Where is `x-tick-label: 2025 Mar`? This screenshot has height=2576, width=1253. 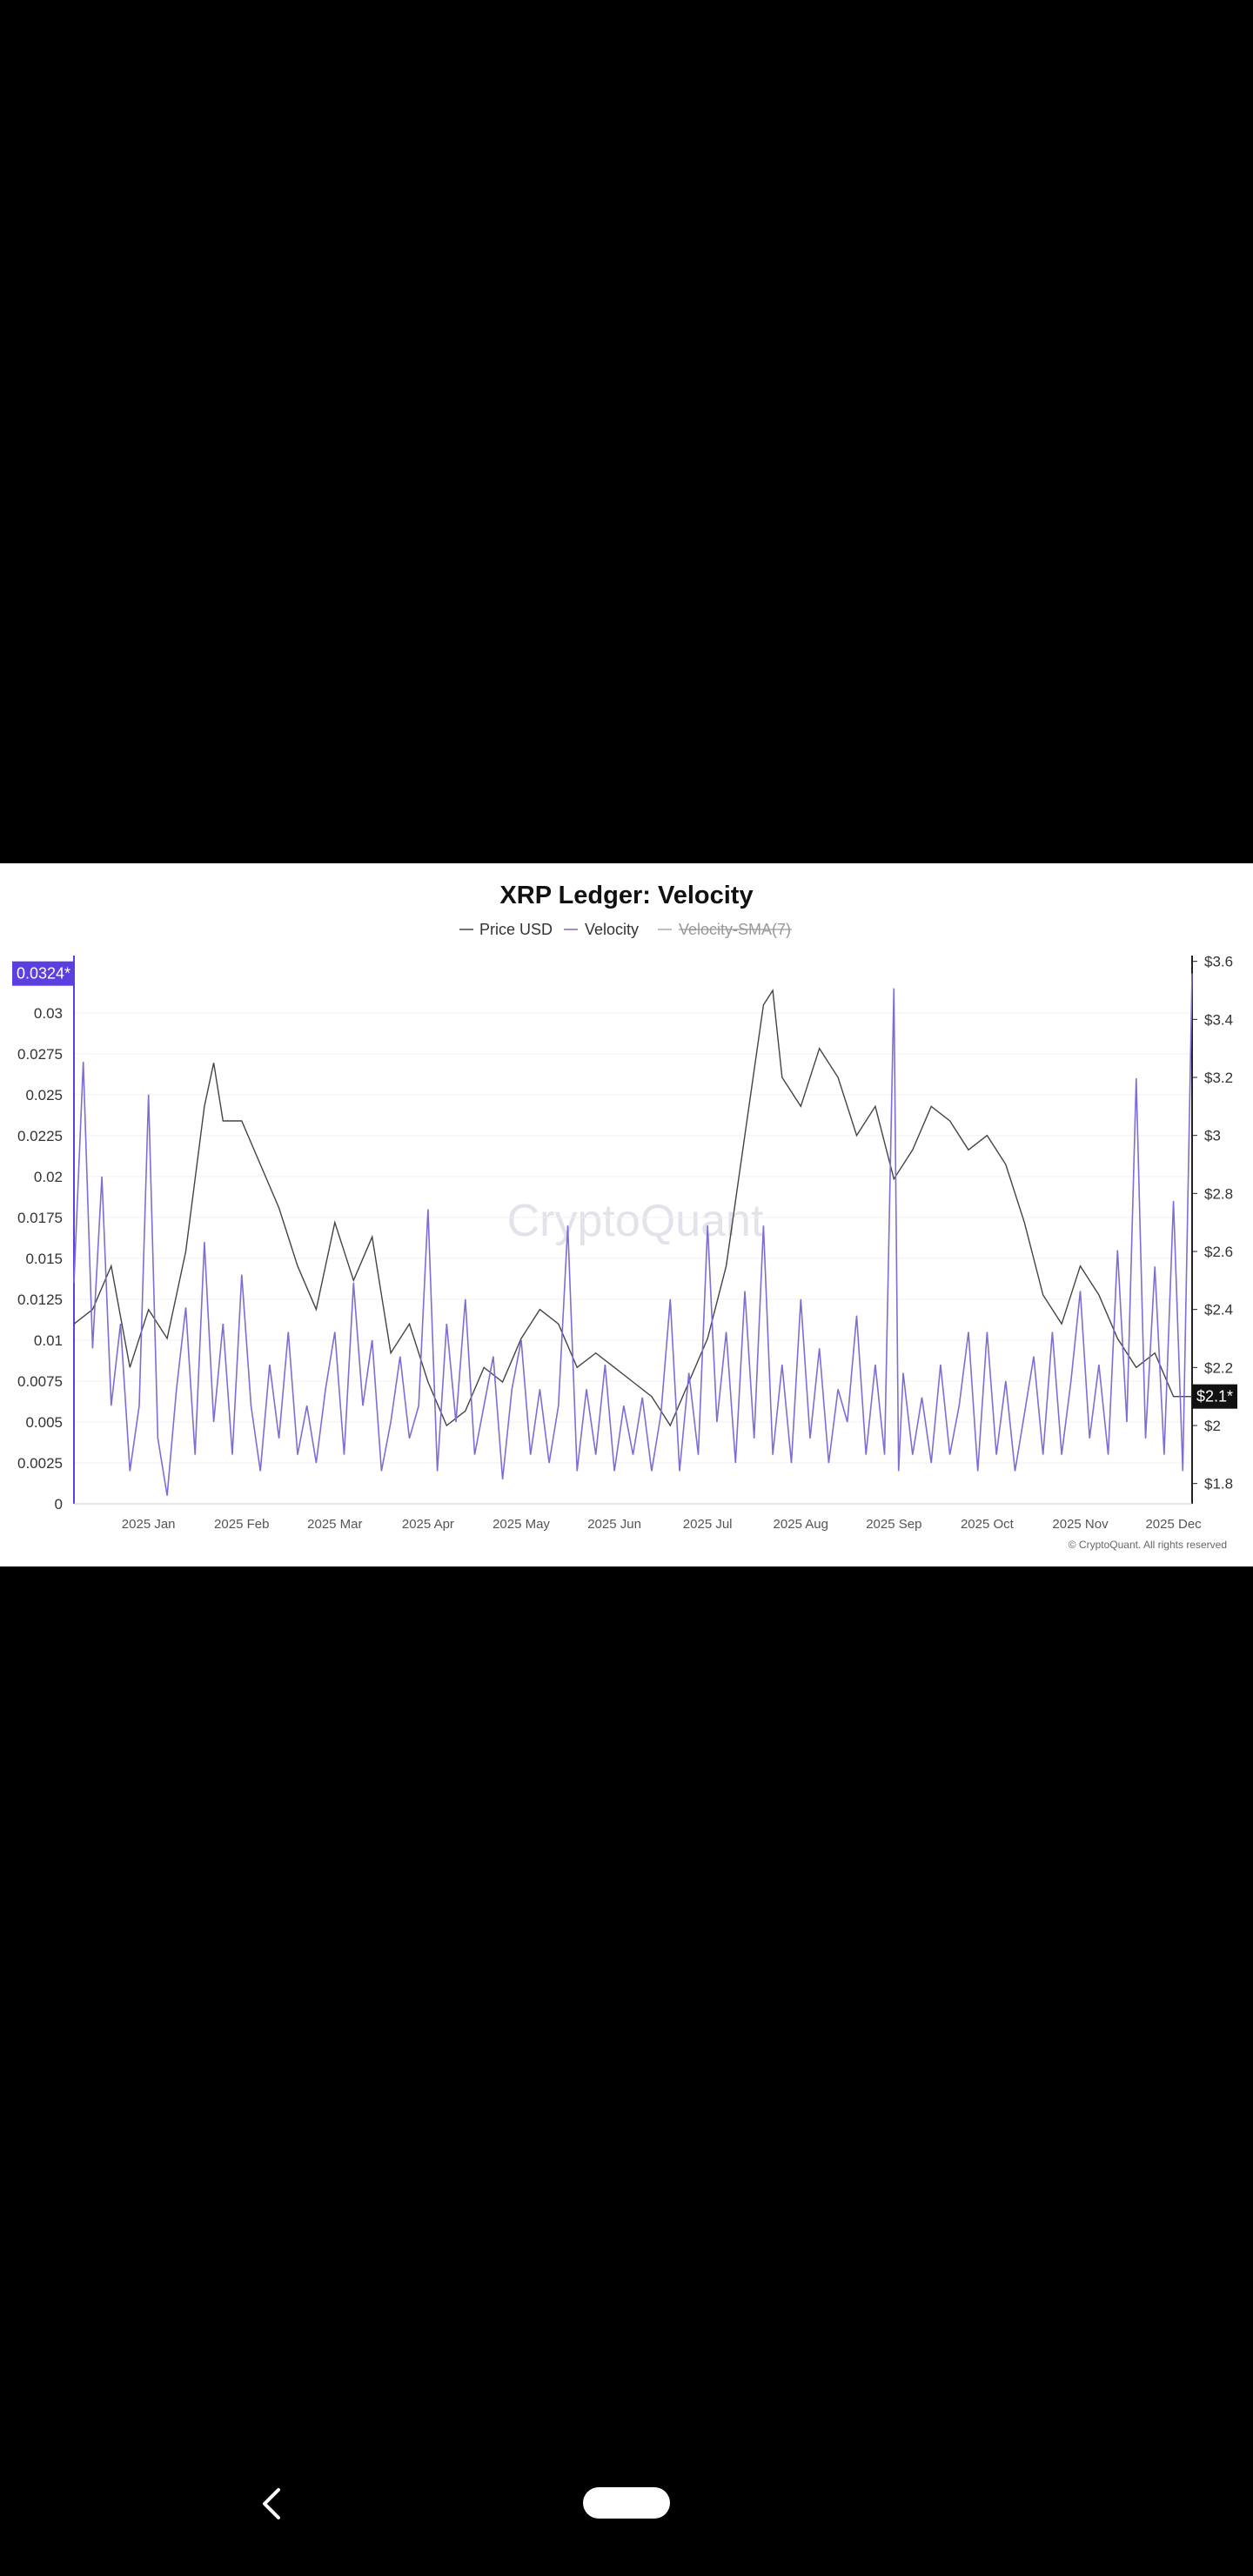
x-tick-label: 2025 Mar is located at coordinates (334, 1524).